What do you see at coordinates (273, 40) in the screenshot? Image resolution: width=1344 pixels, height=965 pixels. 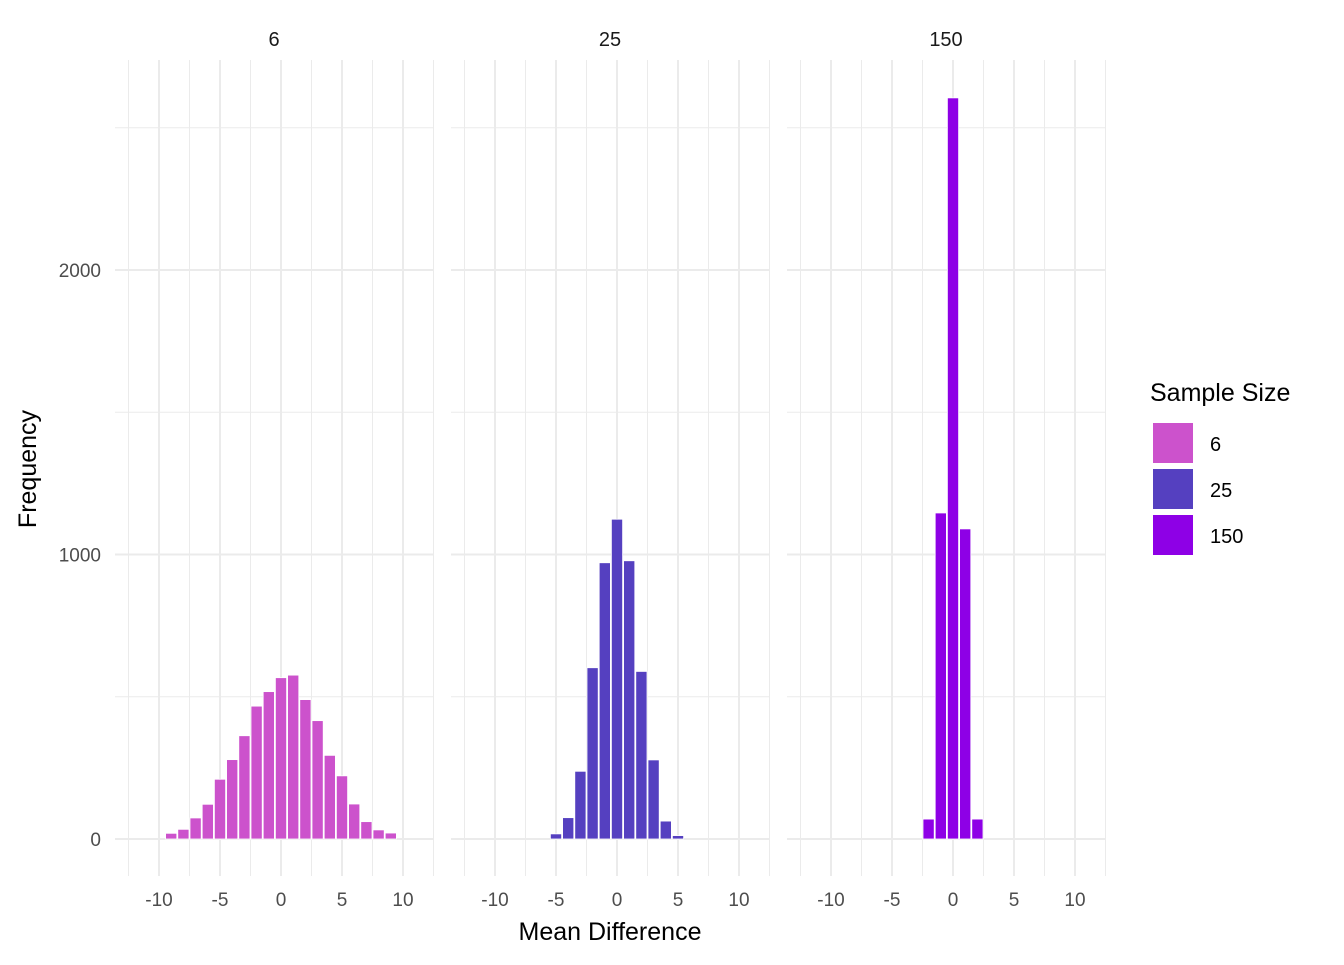 I see `panel-strip-label: 6` at bounding box center [273, 40].